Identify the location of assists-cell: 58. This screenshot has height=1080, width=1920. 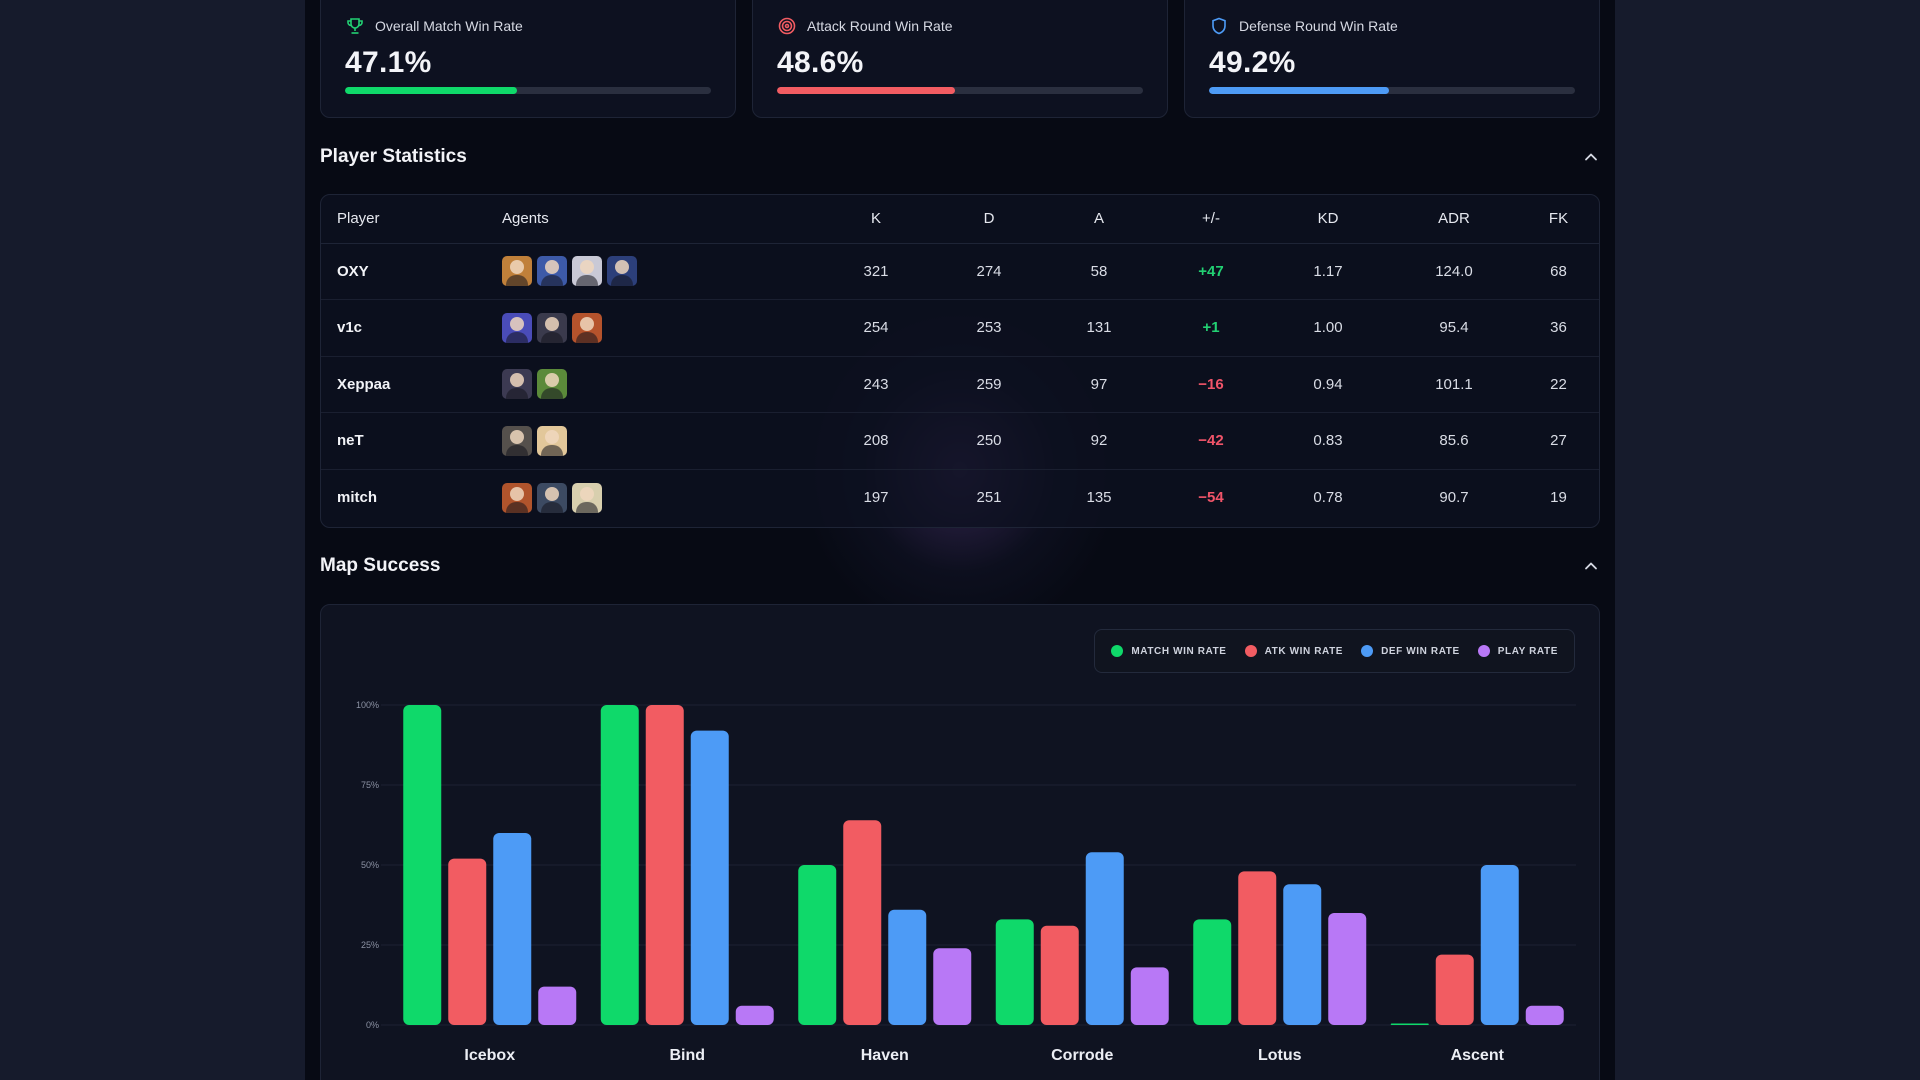
(1099, 271).